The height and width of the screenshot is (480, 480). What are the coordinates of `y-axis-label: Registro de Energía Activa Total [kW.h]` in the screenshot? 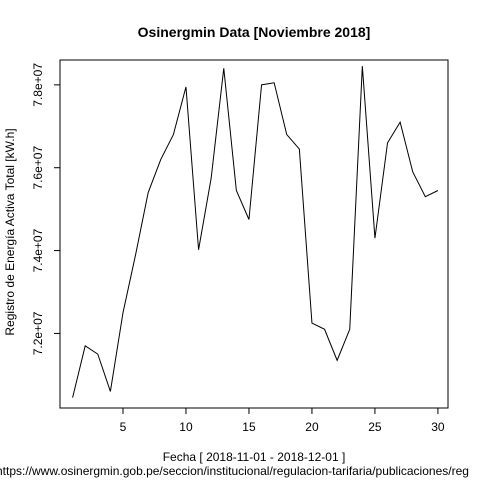 It's located at (10, 231).